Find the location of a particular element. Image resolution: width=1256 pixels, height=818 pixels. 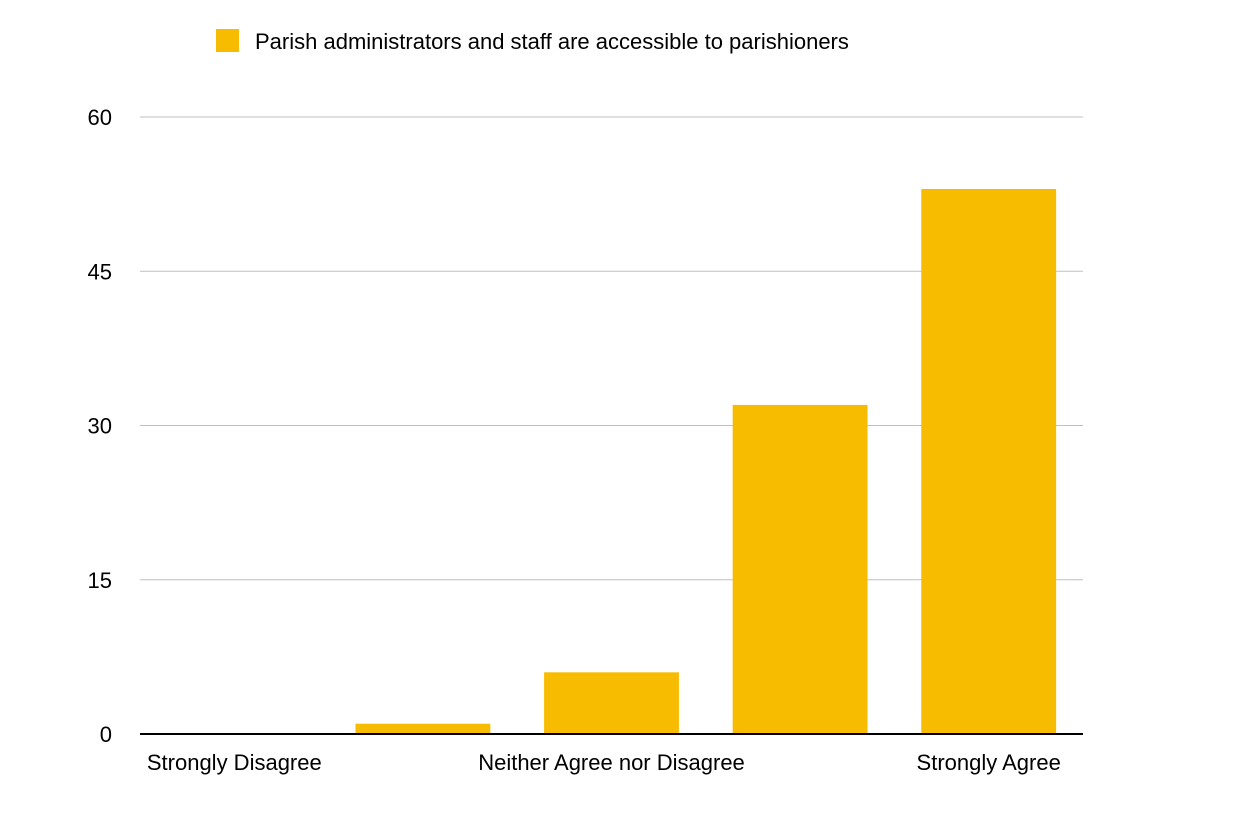

bar-neither-agree-nor-disagree is located at coordinates (611, 703).